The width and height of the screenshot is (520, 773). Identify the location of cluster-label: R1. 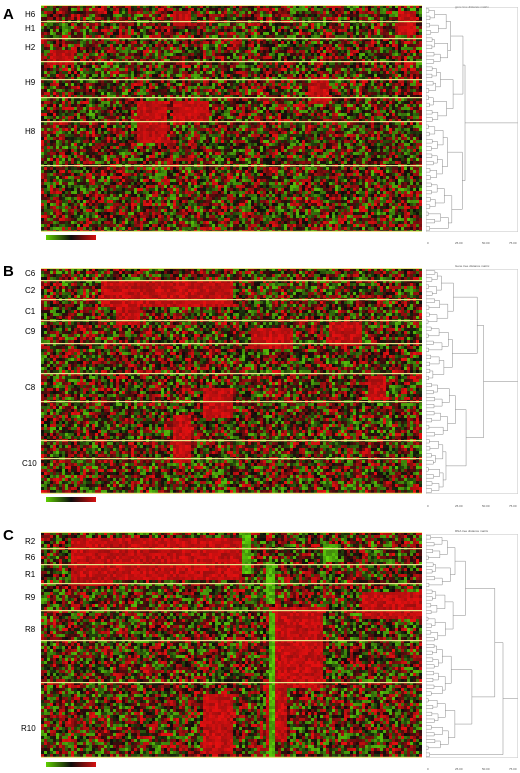
(30, 574).